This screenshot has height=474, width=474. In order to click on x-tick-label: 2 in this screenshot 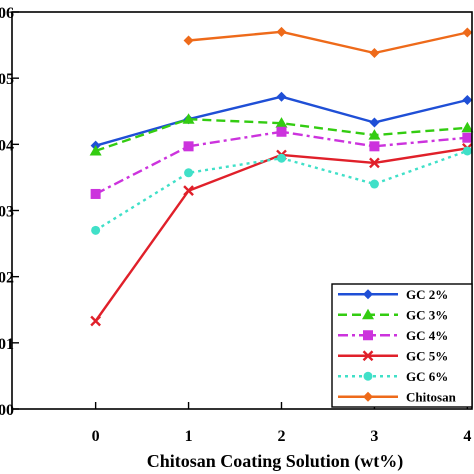, I will do `click(281, 436)`.